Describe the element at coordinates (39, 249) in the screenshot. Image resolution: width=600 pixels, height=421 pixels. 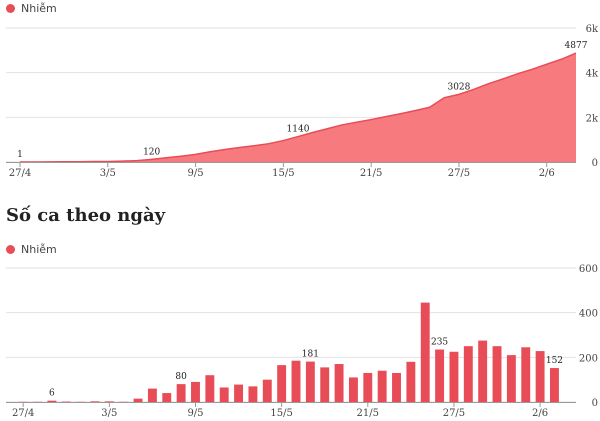
I see `legend-label-daily: Nhiễm` at that location.